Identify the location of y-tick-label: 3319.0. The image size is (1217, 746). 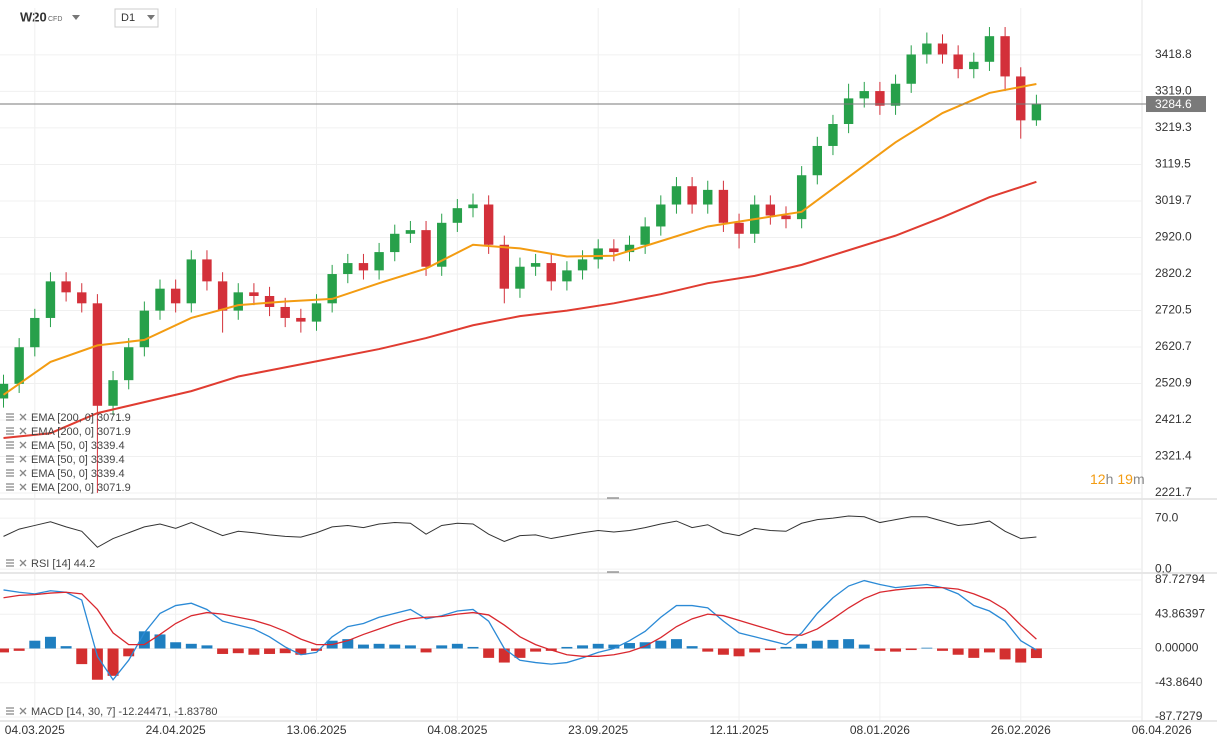
(1173, 91).